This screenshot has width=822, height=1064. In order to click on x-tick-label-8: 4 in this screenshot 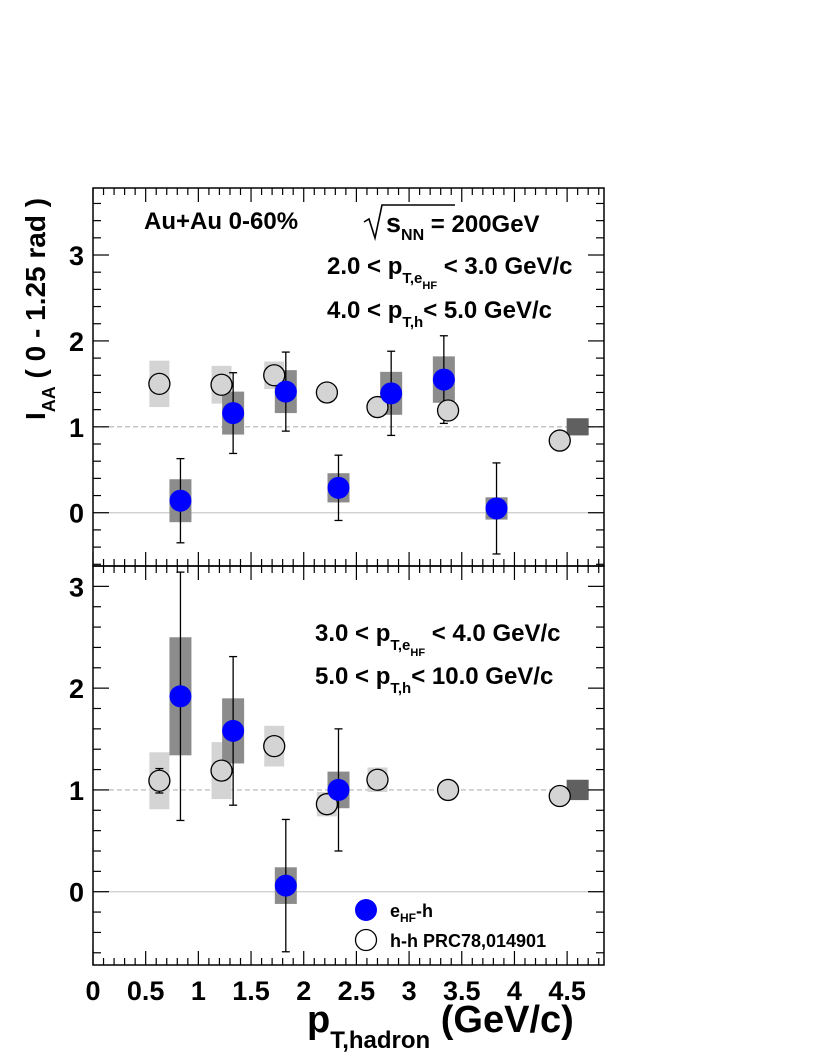, I will do `click(514, 991)`.